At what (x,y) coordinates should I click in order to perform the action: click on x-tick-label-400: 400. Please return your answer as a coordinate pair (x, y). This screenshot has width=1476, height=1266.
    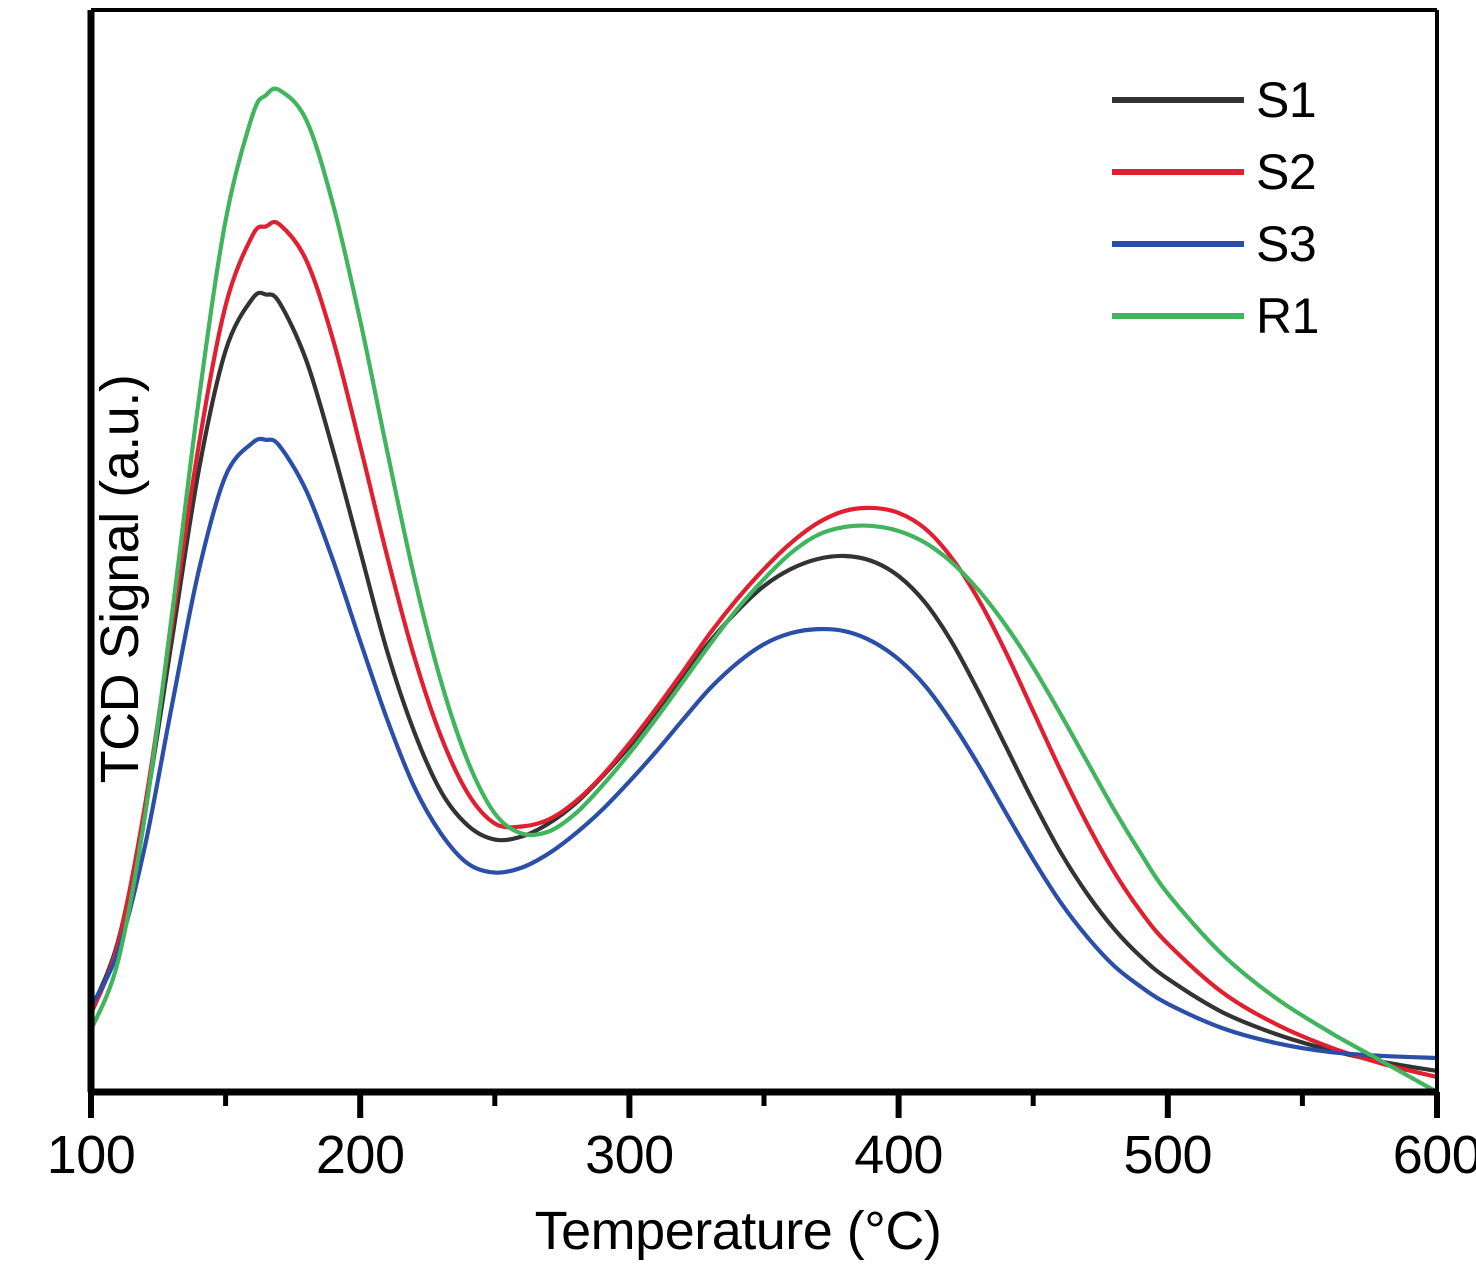
    Looking at the image, I should click on (898, 1155).